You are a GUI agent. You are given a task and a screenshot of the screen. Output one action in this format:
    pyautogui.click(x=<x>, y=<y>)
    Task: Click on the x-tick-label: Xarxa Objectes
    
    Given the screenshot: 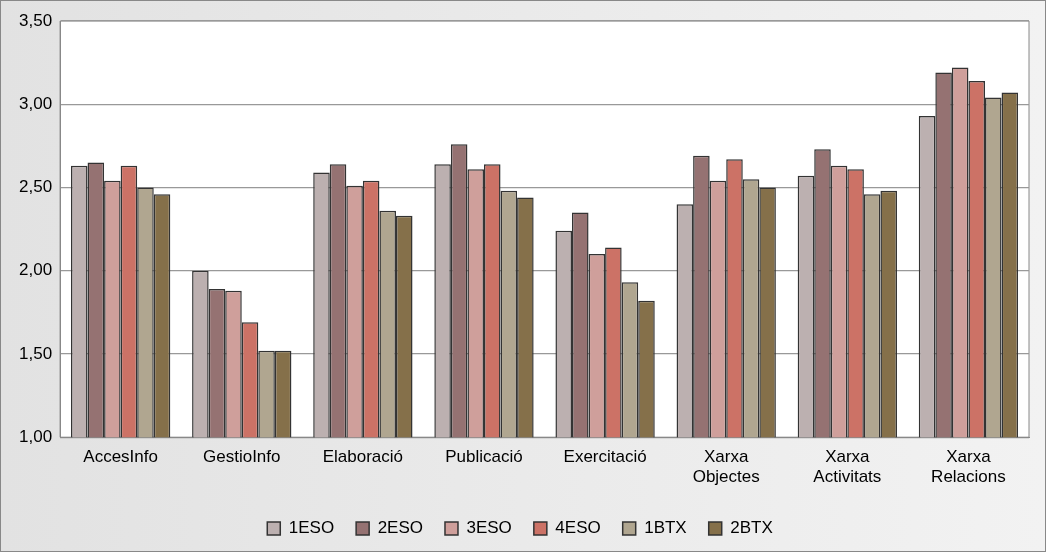 What is the action you would take?
    pyautogui.click(x=726, y=467)
    